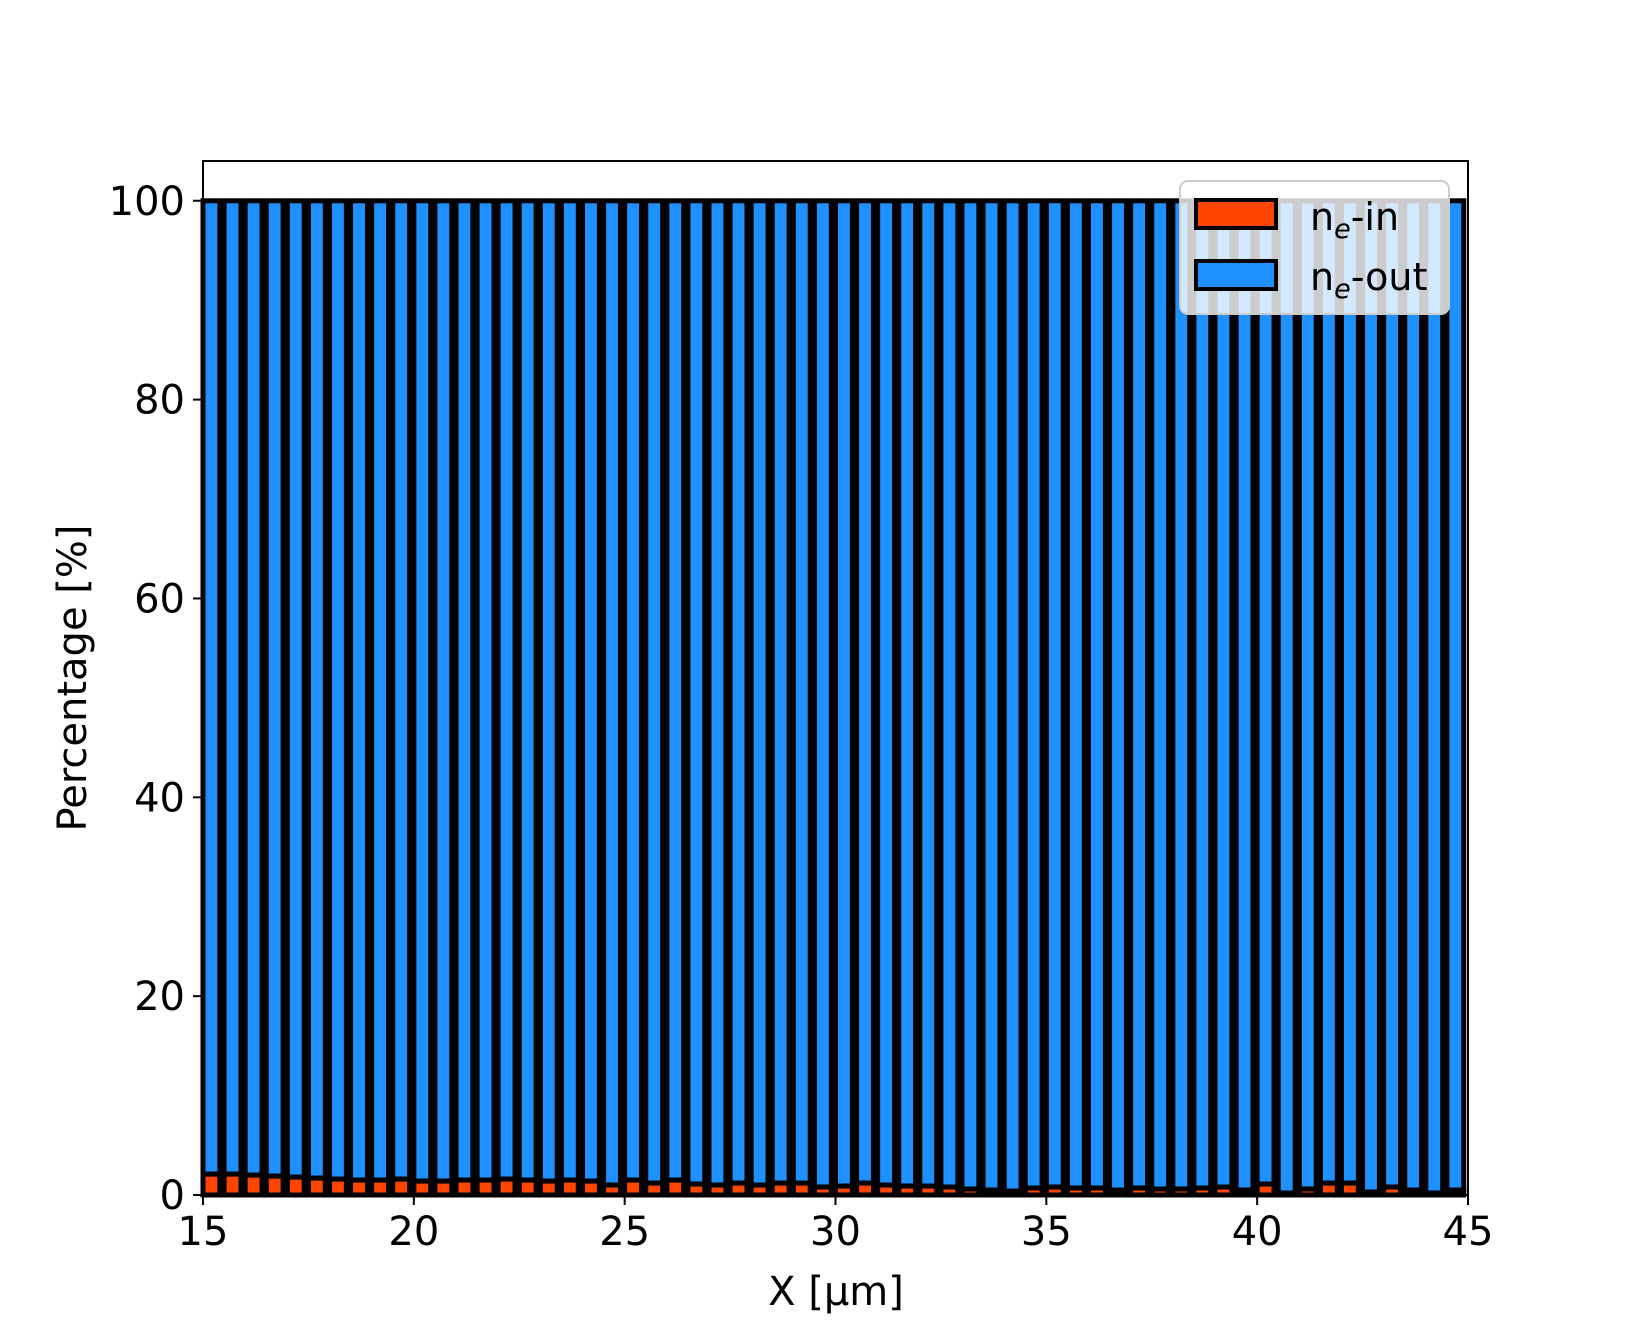 The width and height of the screenshot is (1632, 1344). What do you see at coordinates (156, 699) in the screenshot?
I see `y-ticks: 0 20 40 60 80 100` at bounding box center [156, 699].